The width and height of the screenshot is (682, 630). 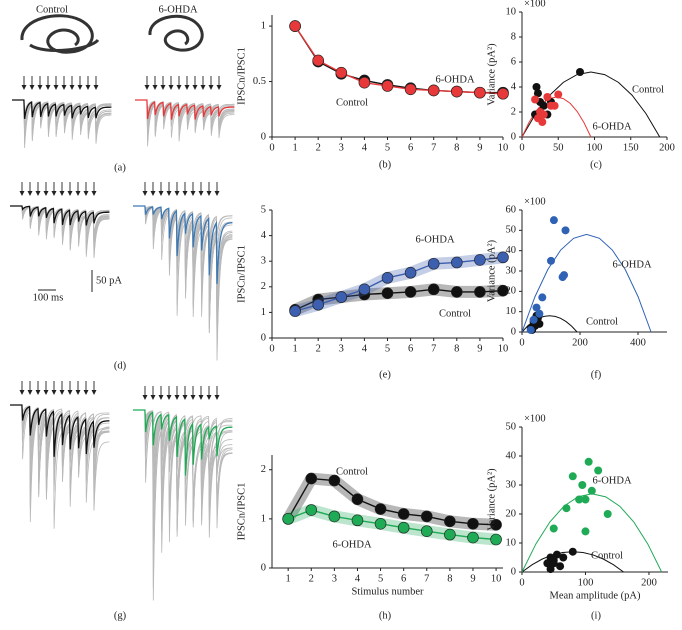 I want to click on fit-curve, so click(x=586, y=283).